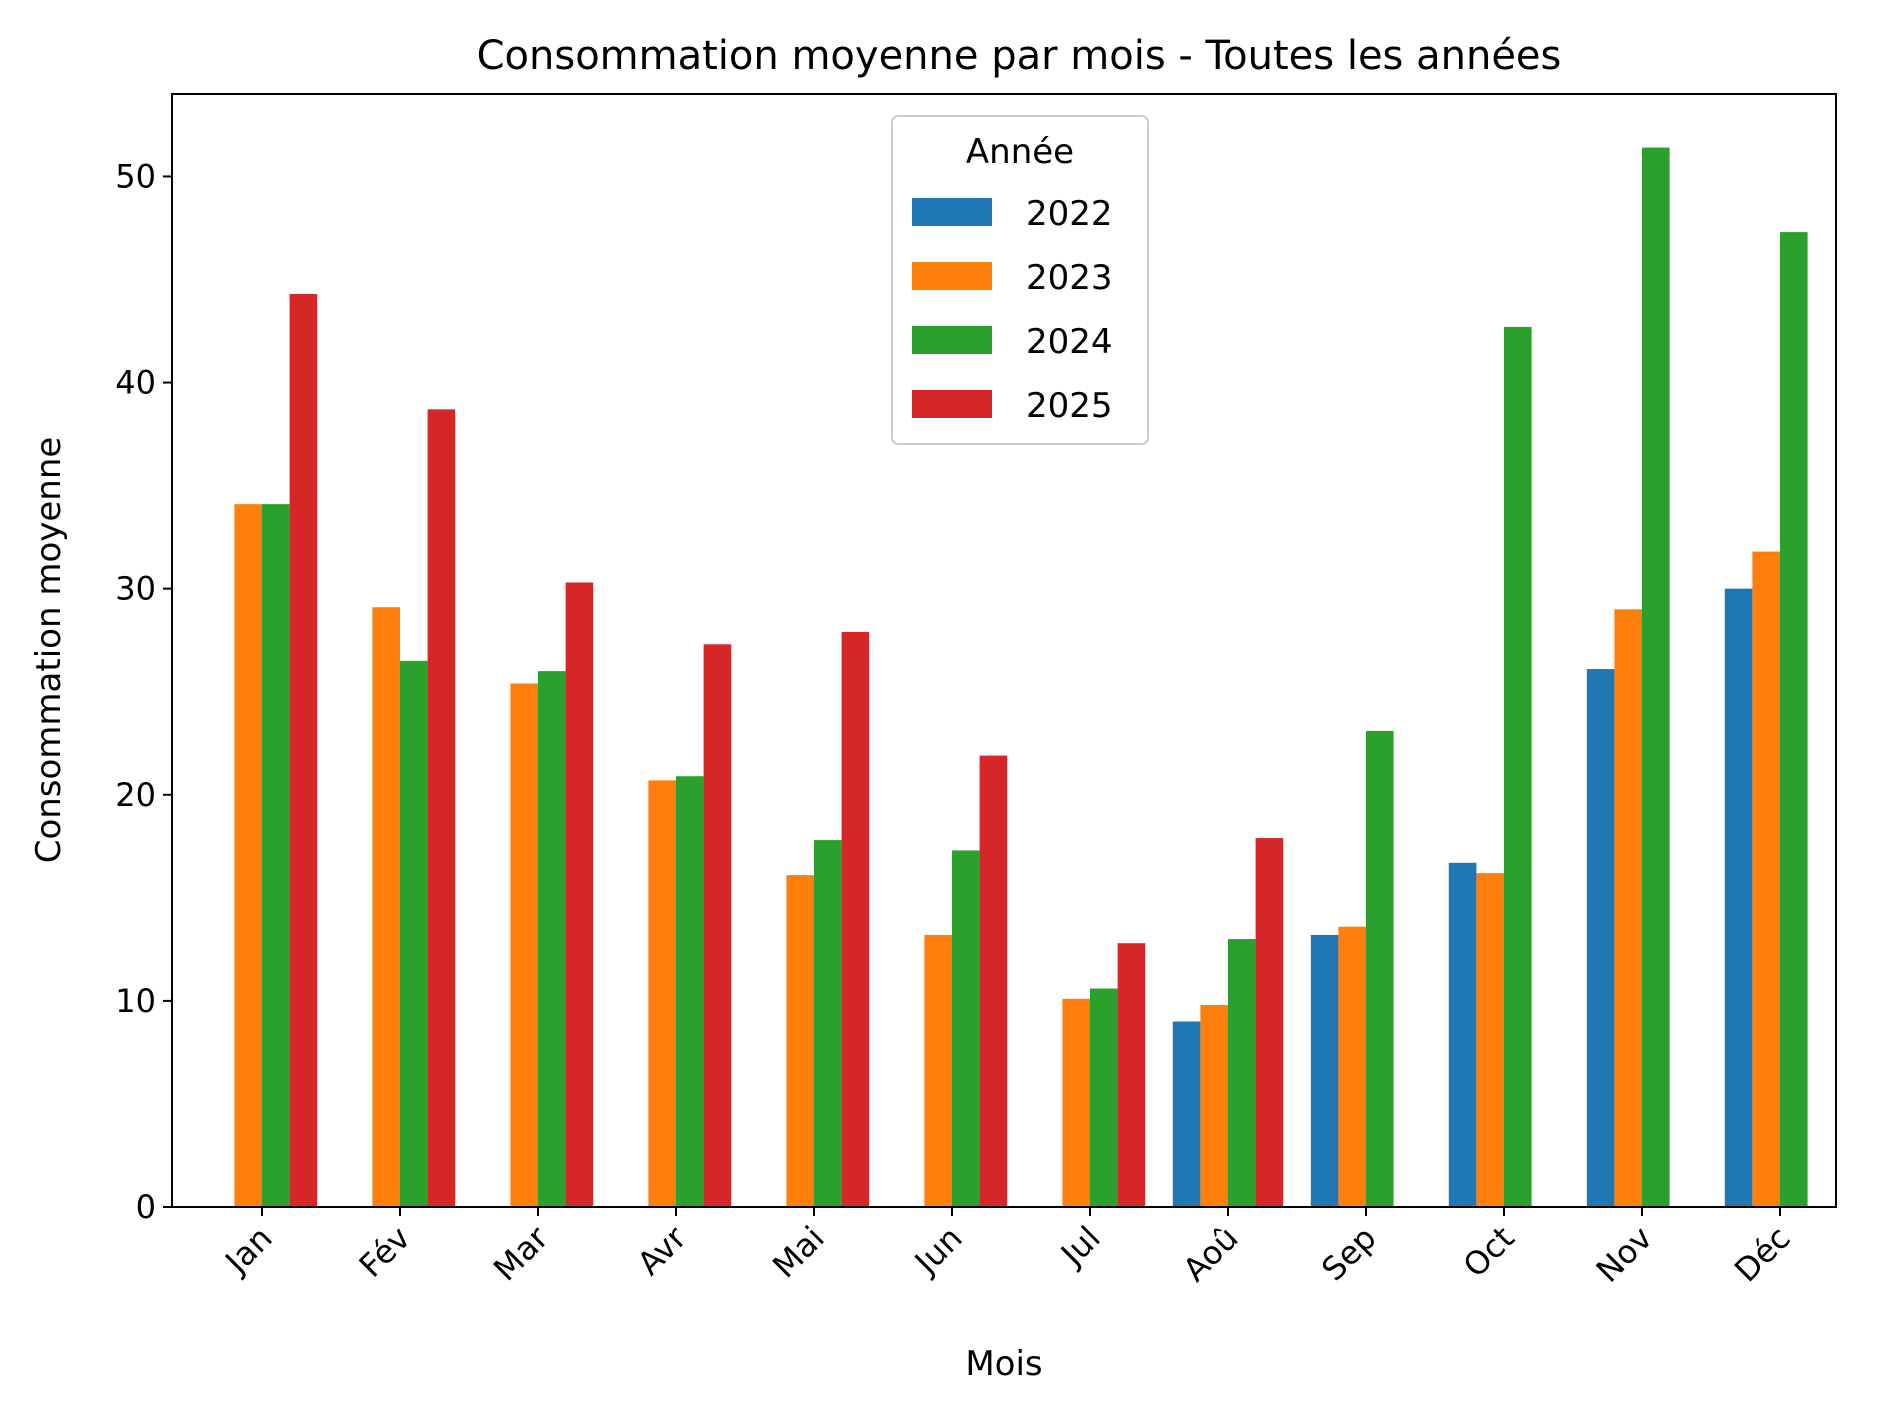 This screenshot has width=1889, height=1408. I want to click on bar-2024-Avr, so click(690, 991).